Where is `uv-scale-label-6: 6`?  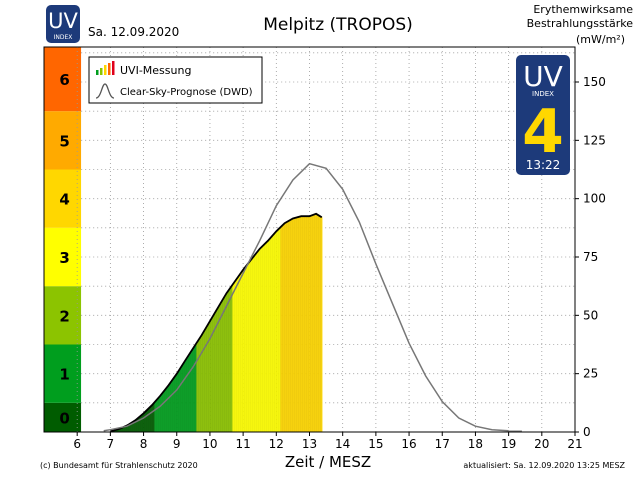 uv-scale-label-6: 6 is located at coordinates (64, 80).